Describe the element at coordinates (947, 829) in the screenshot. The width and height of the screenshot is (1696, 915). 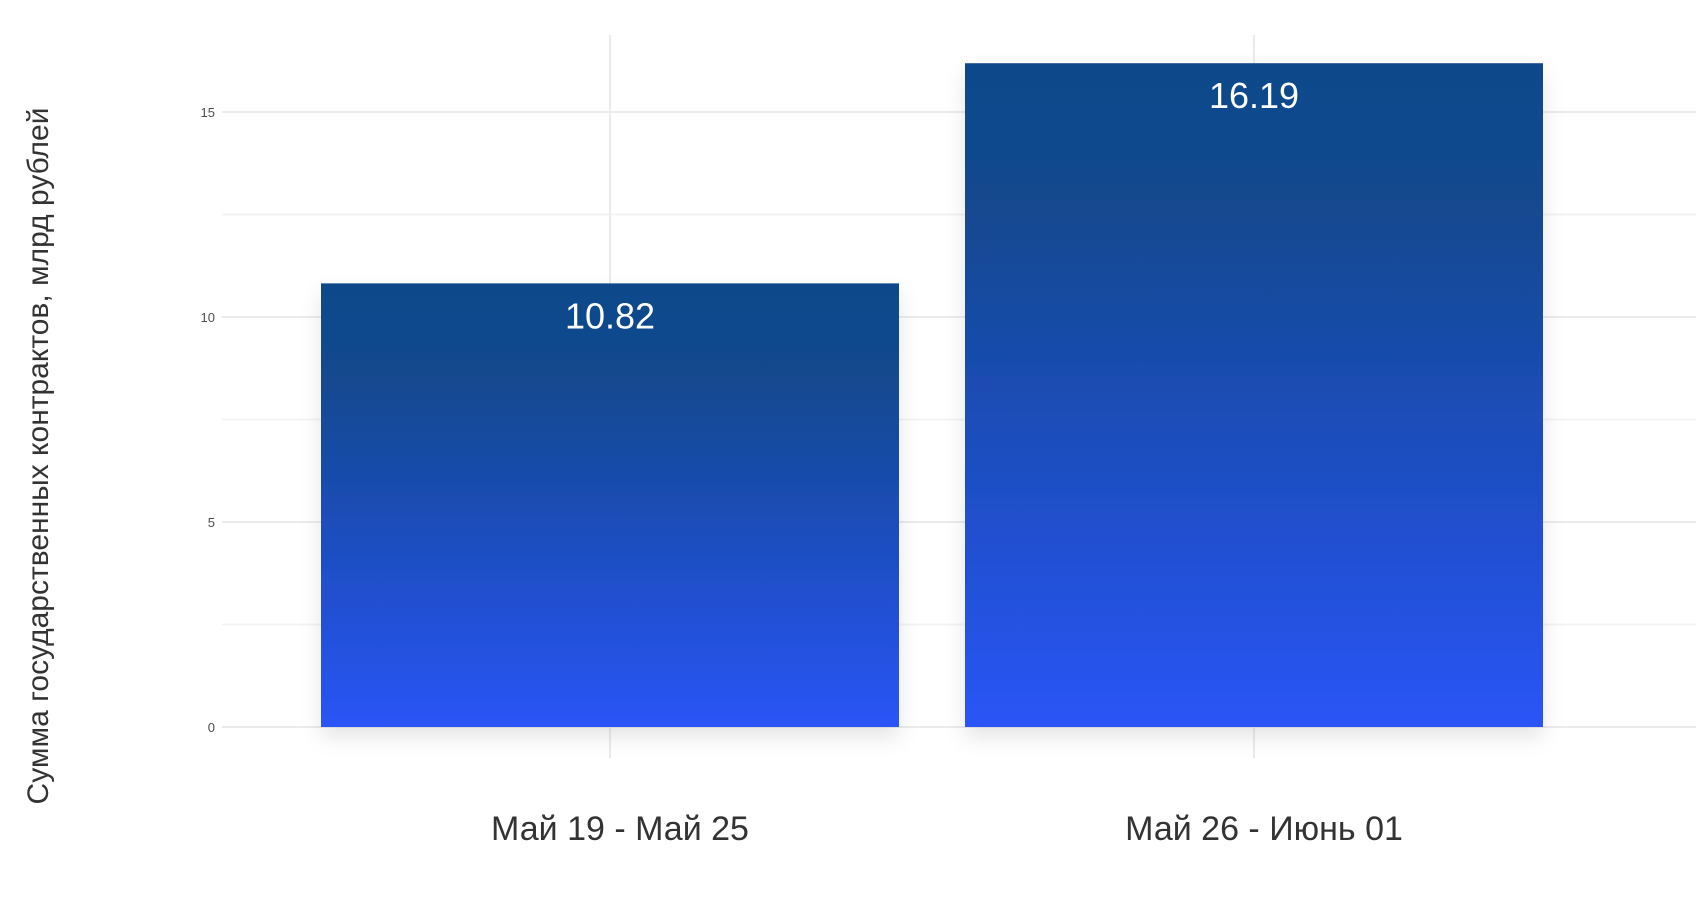
I see `x-axis: Май 19 - Май 25 Май 26 - Июнь 01` at that location.